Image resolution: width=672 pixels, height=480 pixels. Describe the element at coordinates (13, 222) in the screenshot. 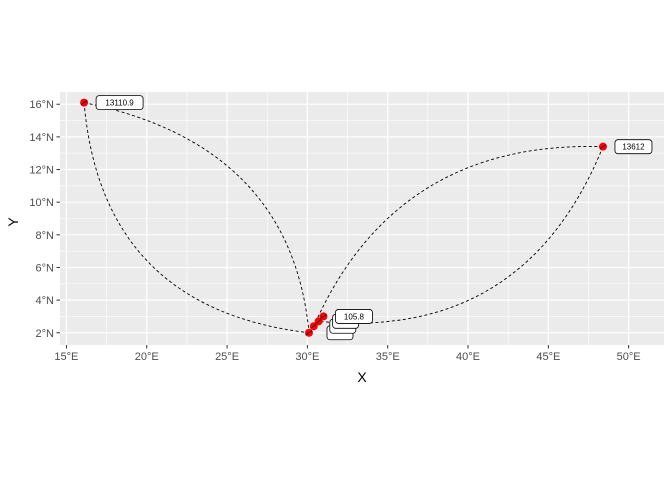

I see `y-axis-title: Y` at that location.